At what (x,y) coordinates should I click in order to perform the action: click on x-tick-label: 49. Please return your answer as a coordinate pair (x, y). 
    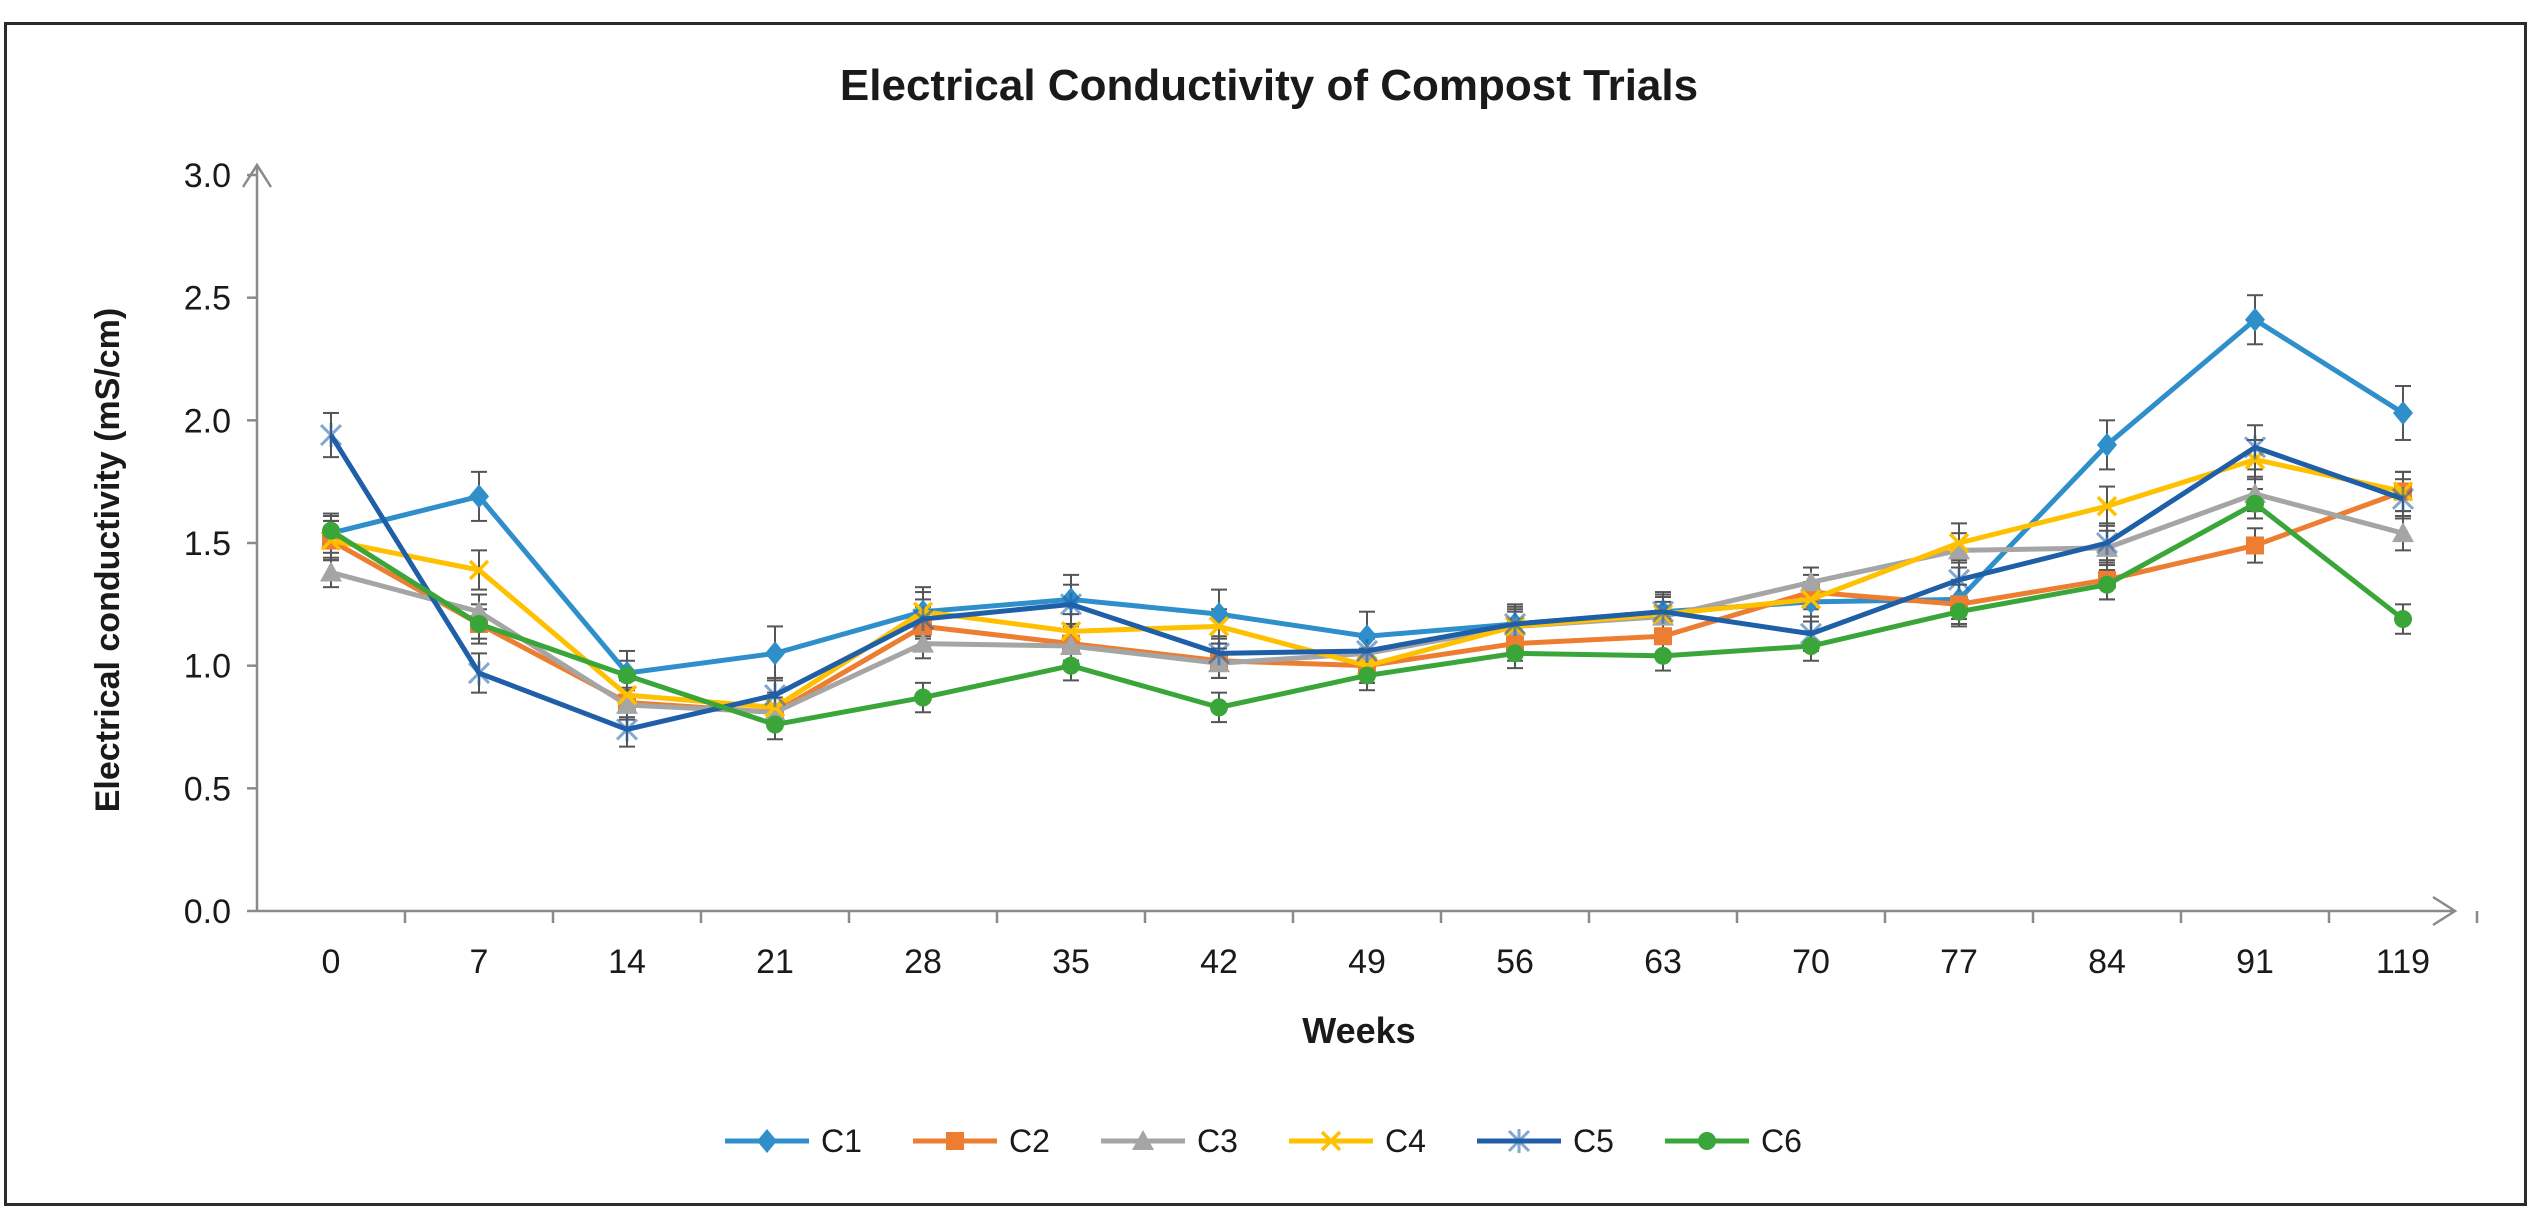
    Looking at the image, I should click on (1367, 962).